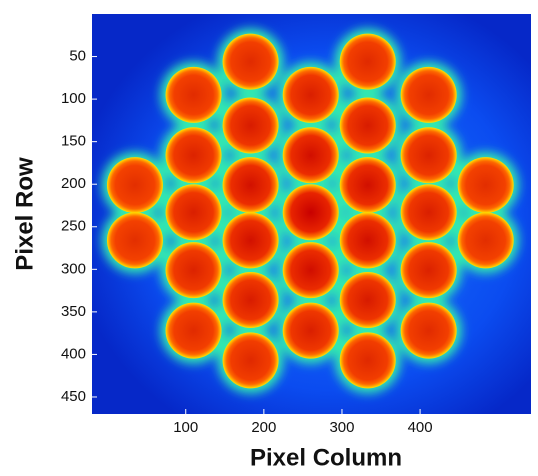  I want to click on x-tick-label: 100, so click(185, 427).